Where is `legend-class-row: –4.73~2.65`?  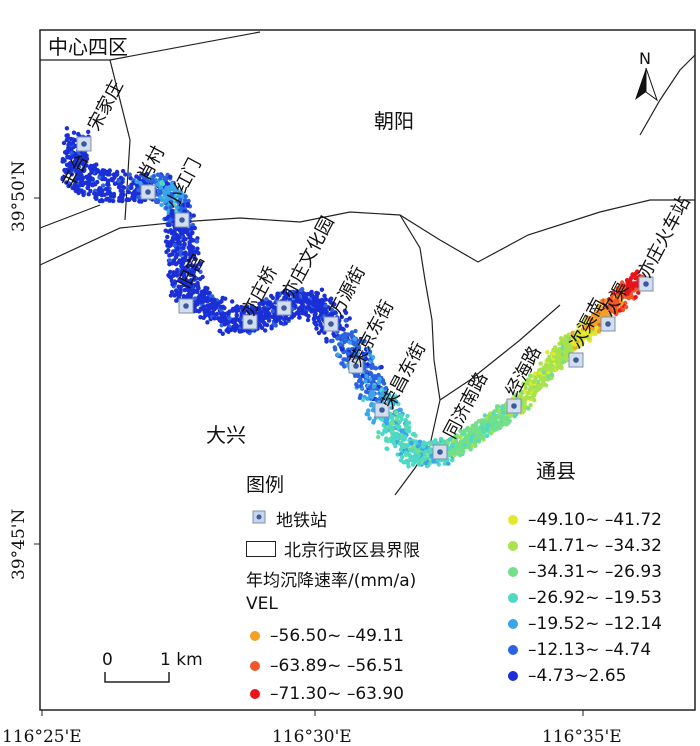
legend-class-row: –4.73~2.65 is located at coordinates (567, 676).